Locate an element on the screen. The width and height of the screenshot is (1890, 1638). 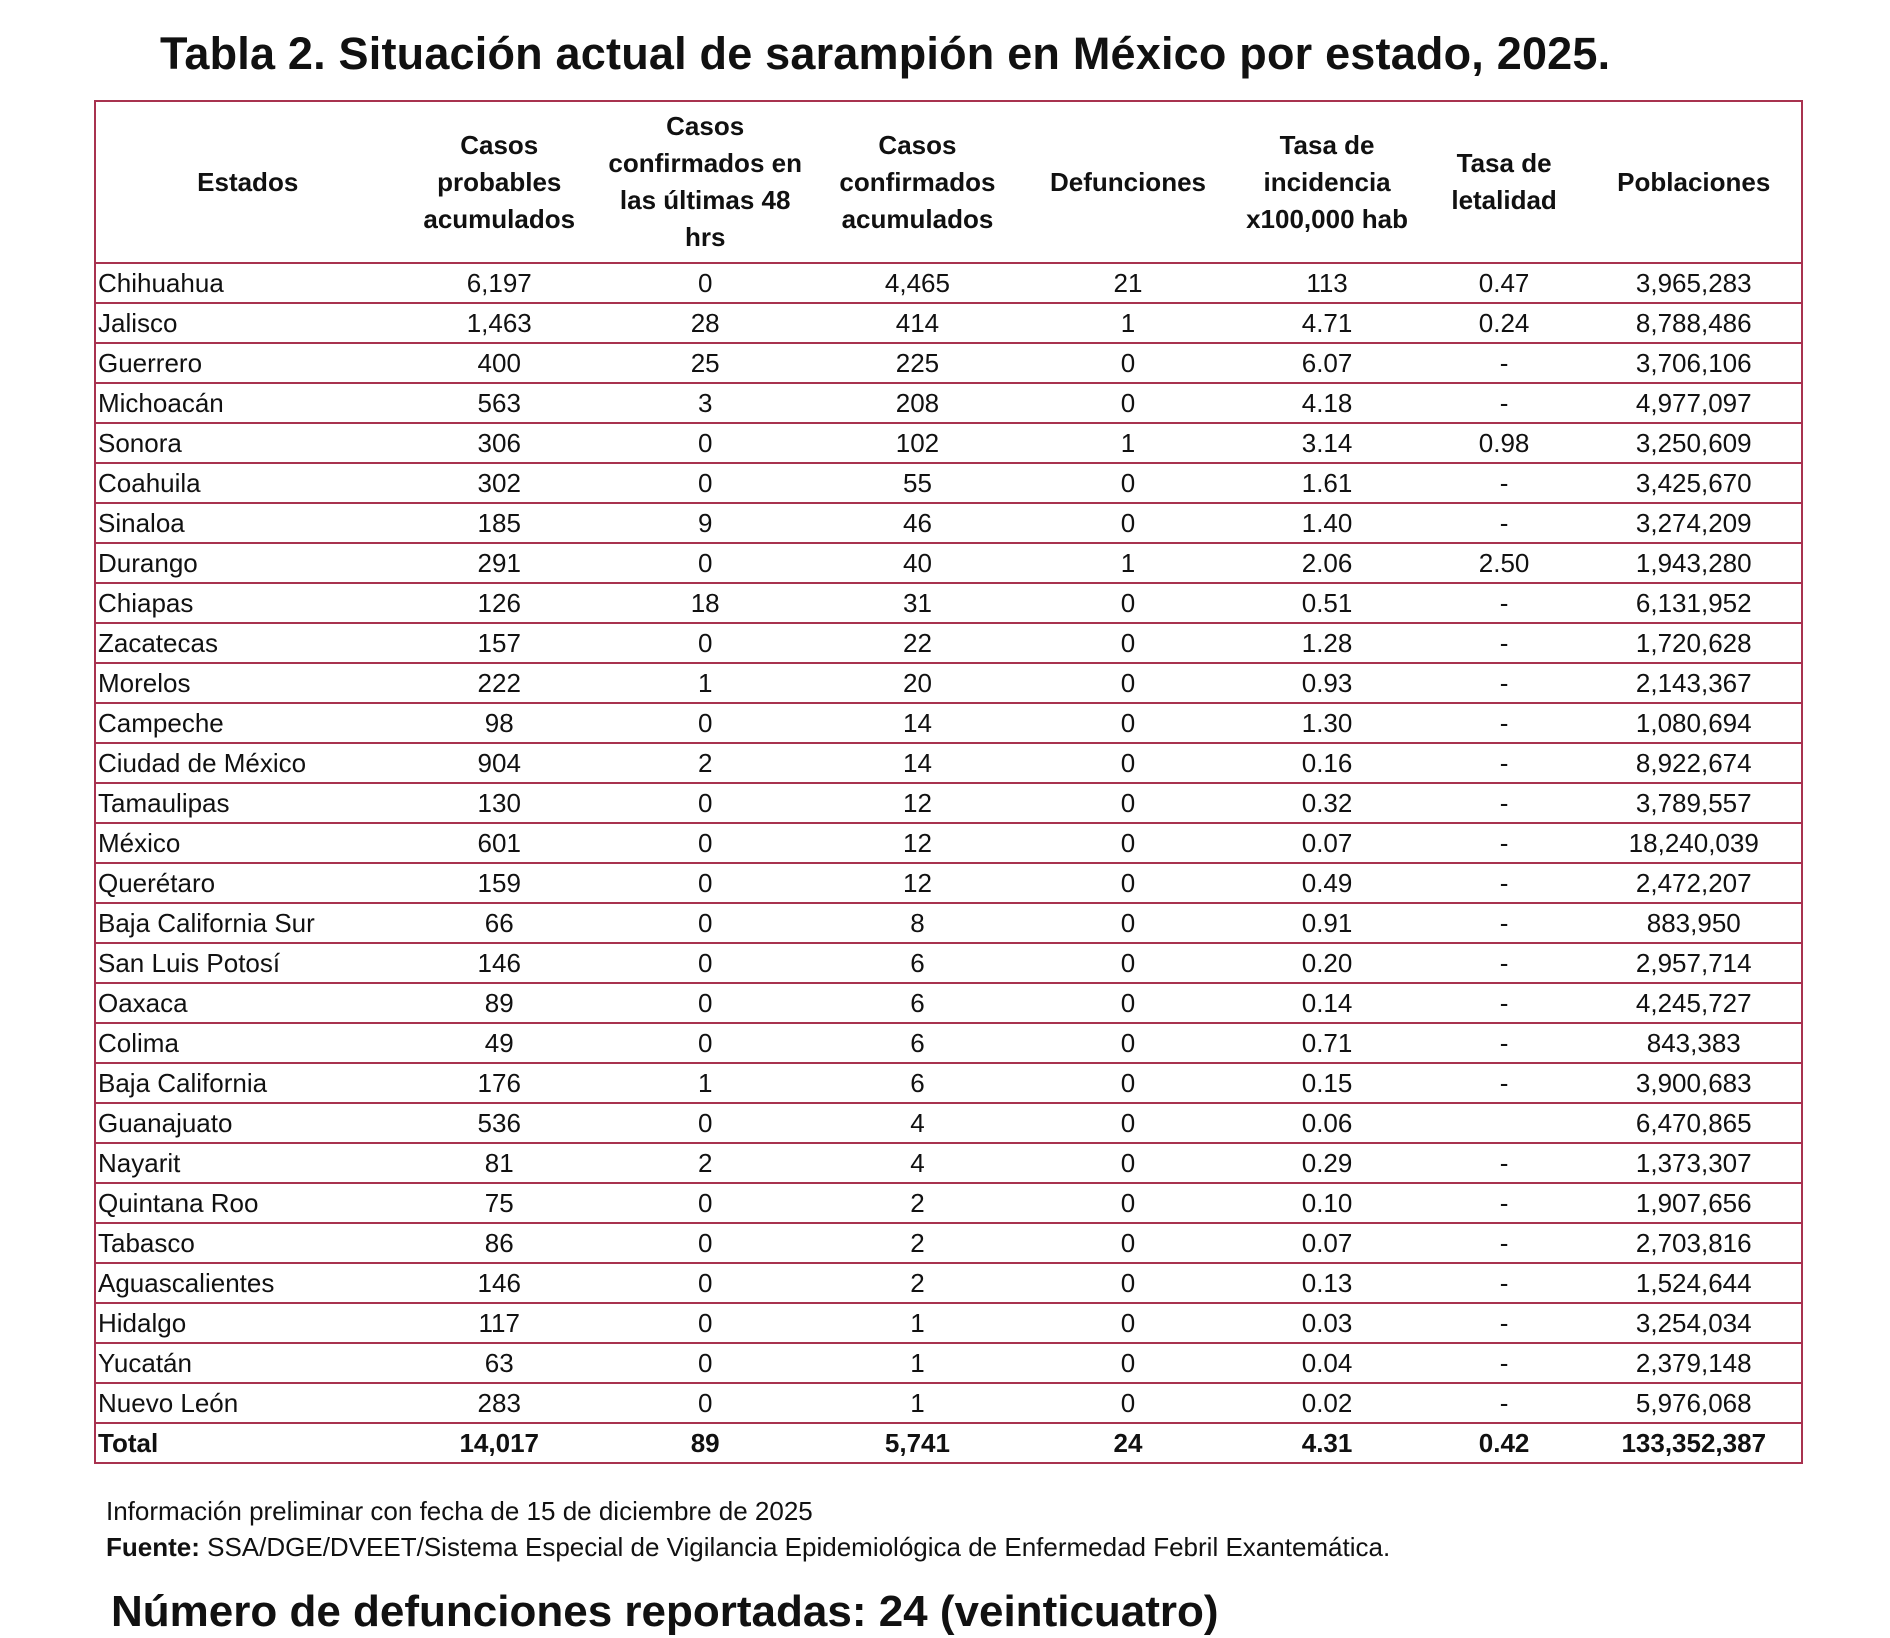
header-poblacion: Poblaciones is located at coordinates (1694, 182).